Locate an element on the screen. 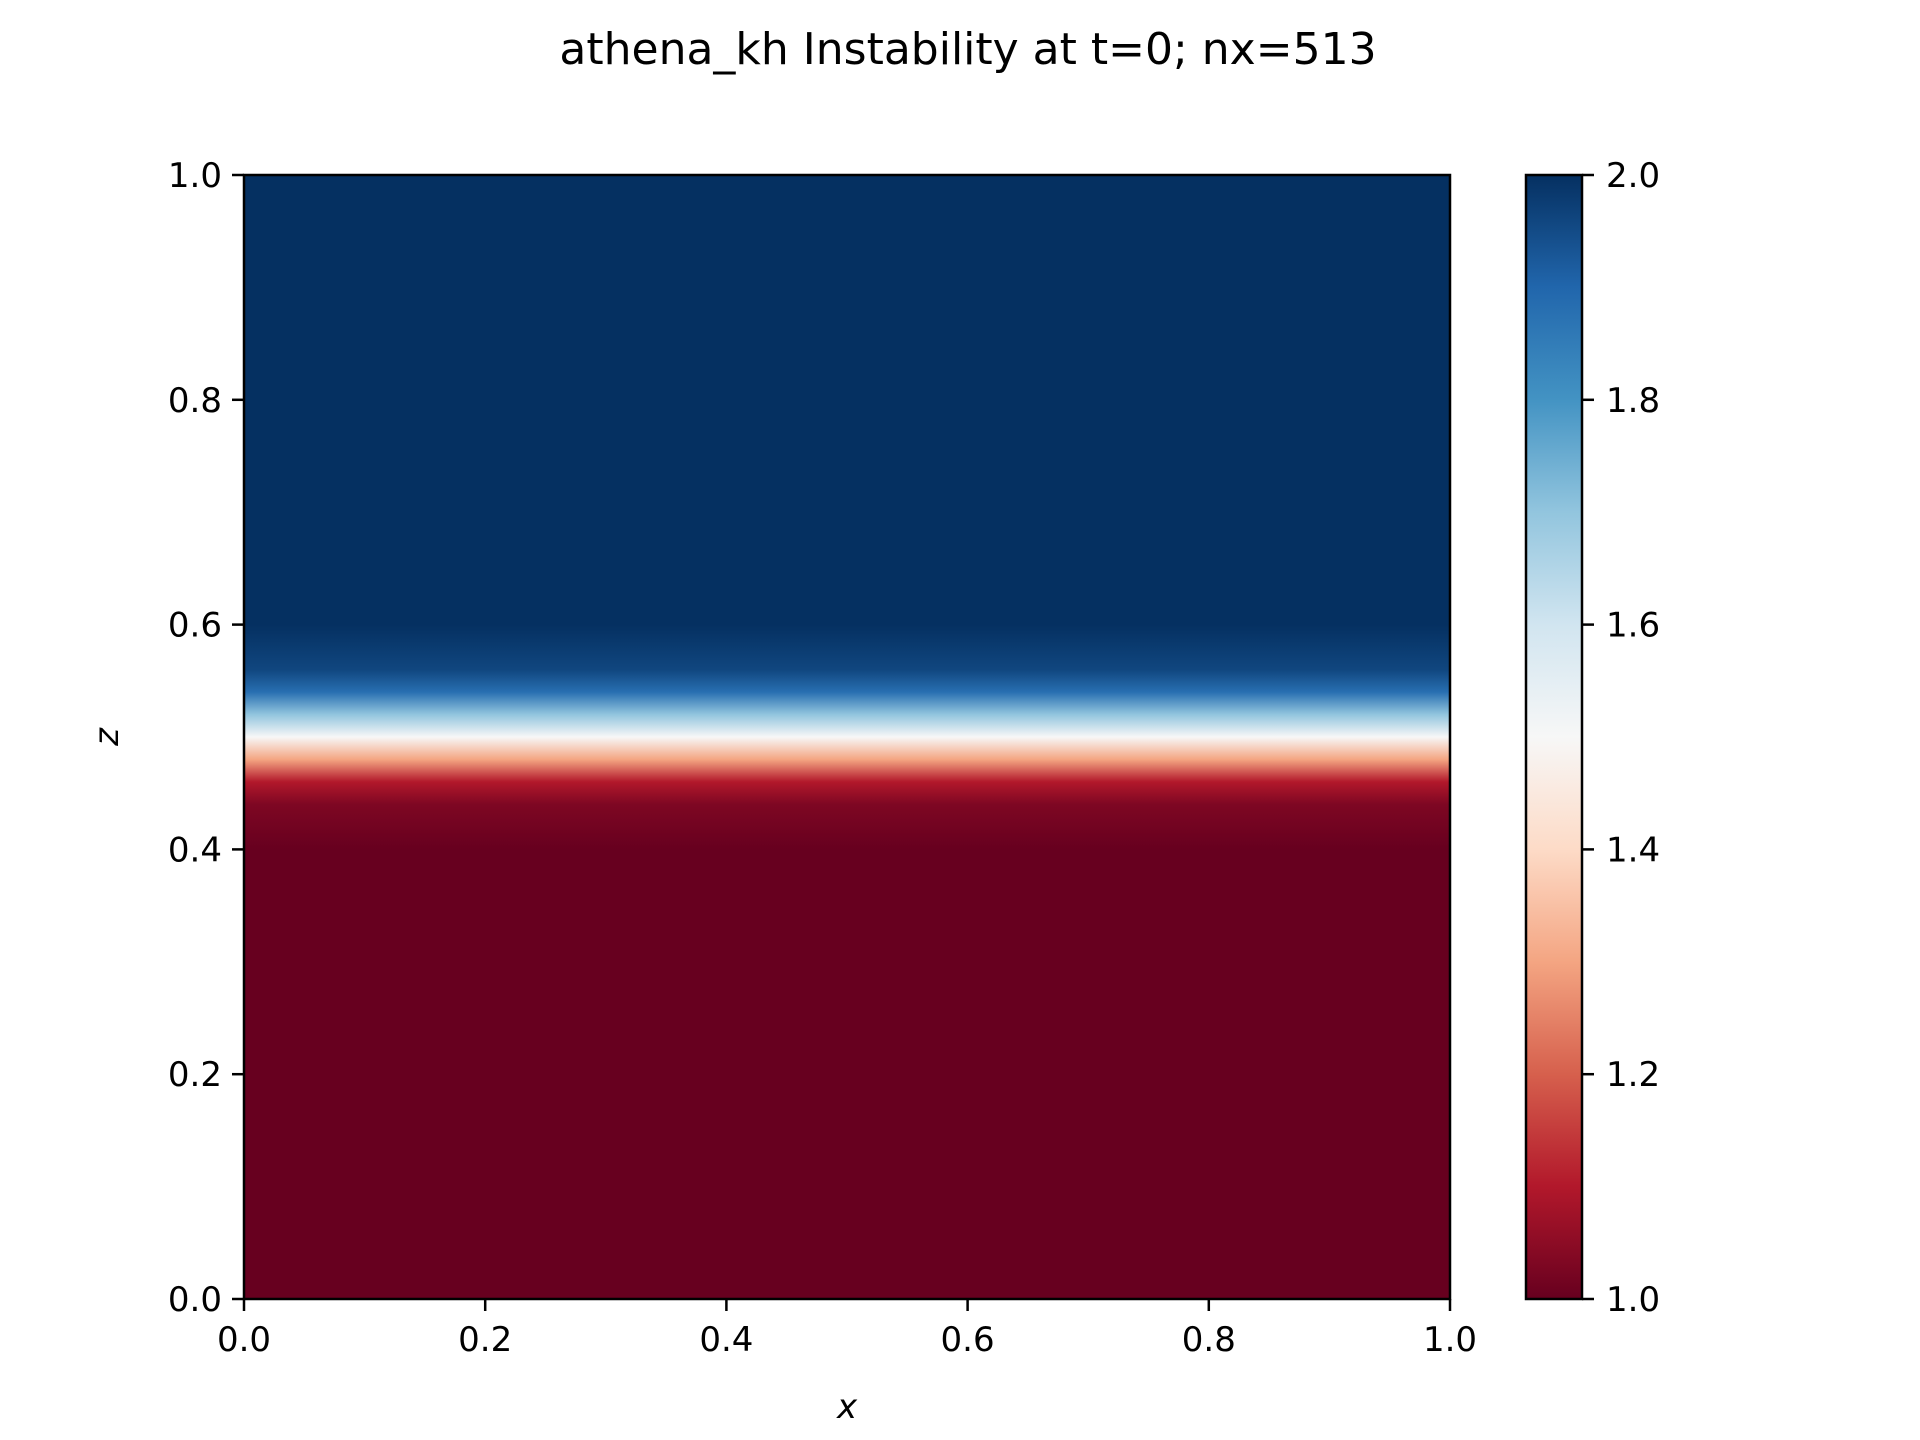  colorbar-tick-label: 1.6 is located at coordinates (1633, 626).